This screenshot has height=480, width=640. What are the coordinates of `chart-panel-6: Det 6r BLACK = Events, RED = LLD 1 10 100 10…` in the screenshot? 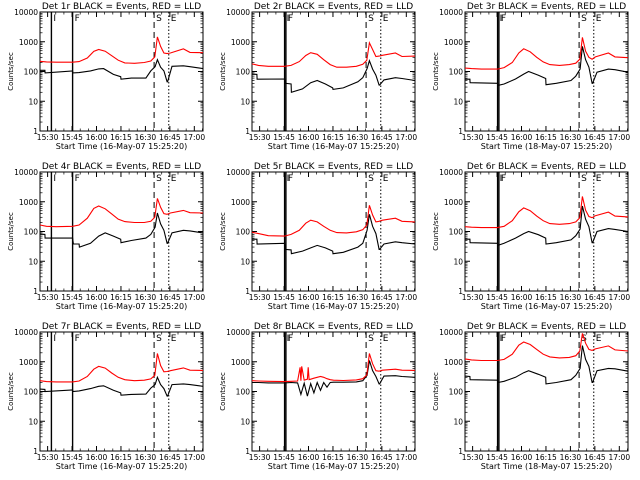 It's located at (531, 236).